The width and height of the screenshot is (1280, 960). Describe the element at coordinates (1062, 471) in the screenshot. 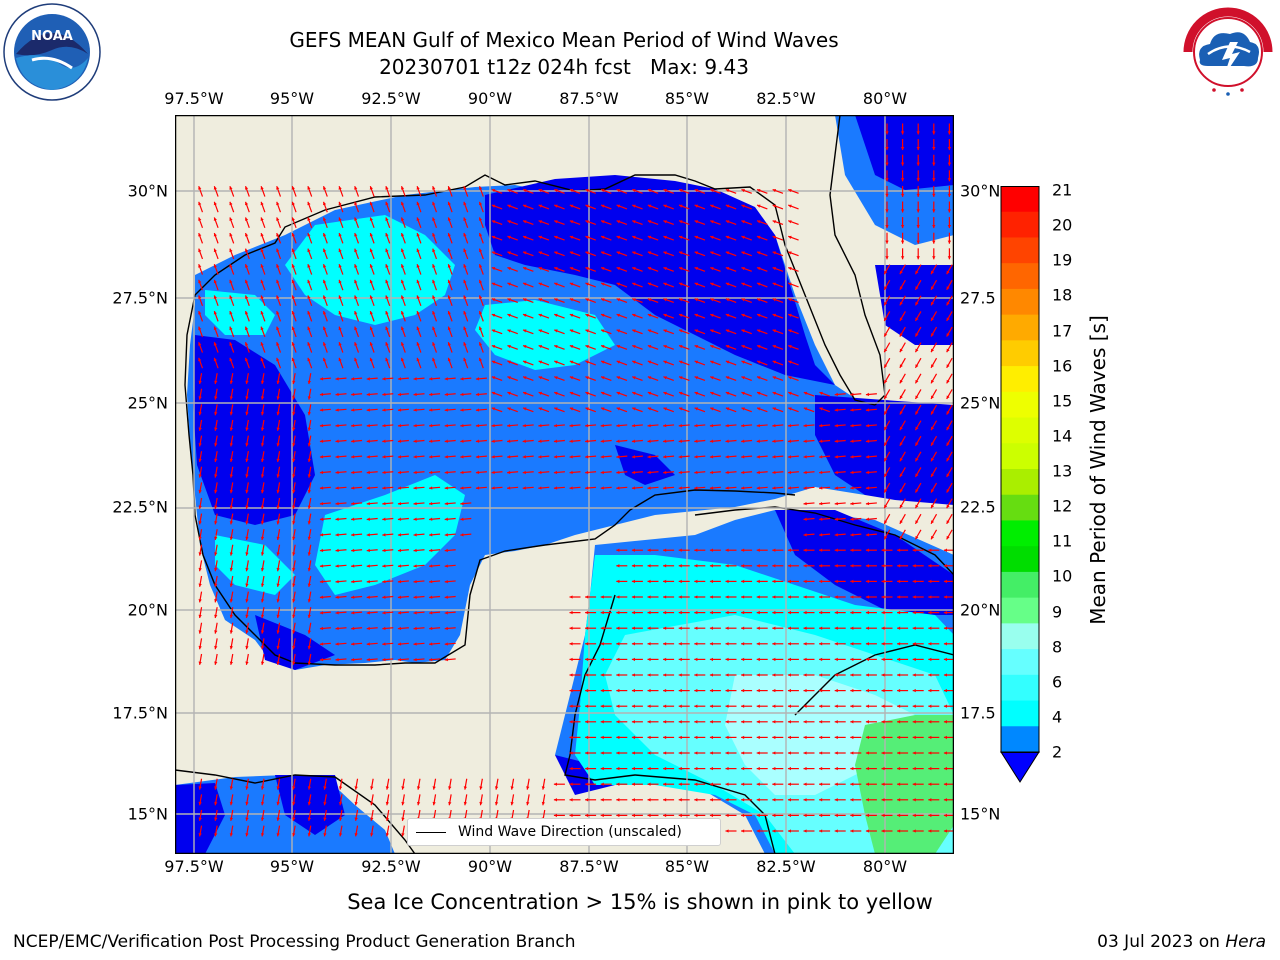

I see `colorbar-tick-label: 13` at that location.